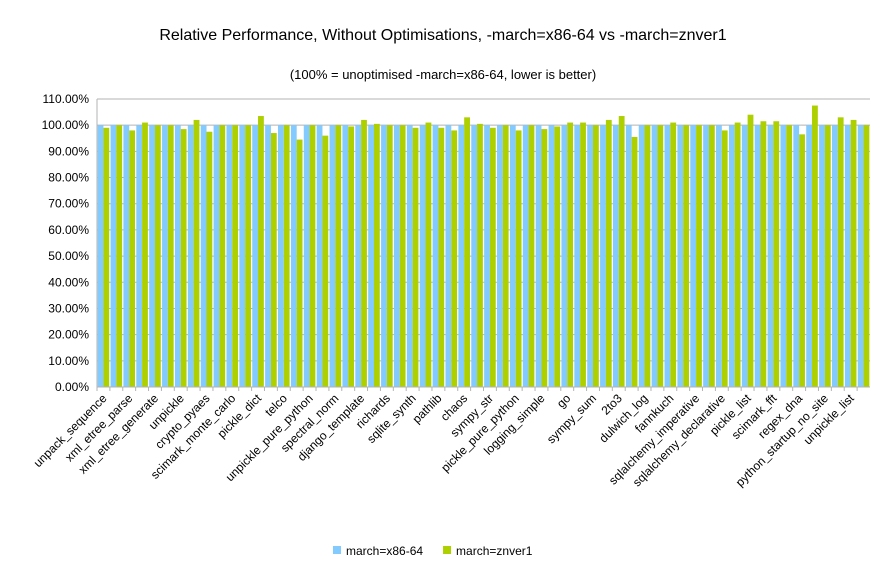 This screenshot has height=564, width=886. Describe the element at coordinates (68, 178) in the screenshot. I see `y-tick-label: 80.00%` at that location.